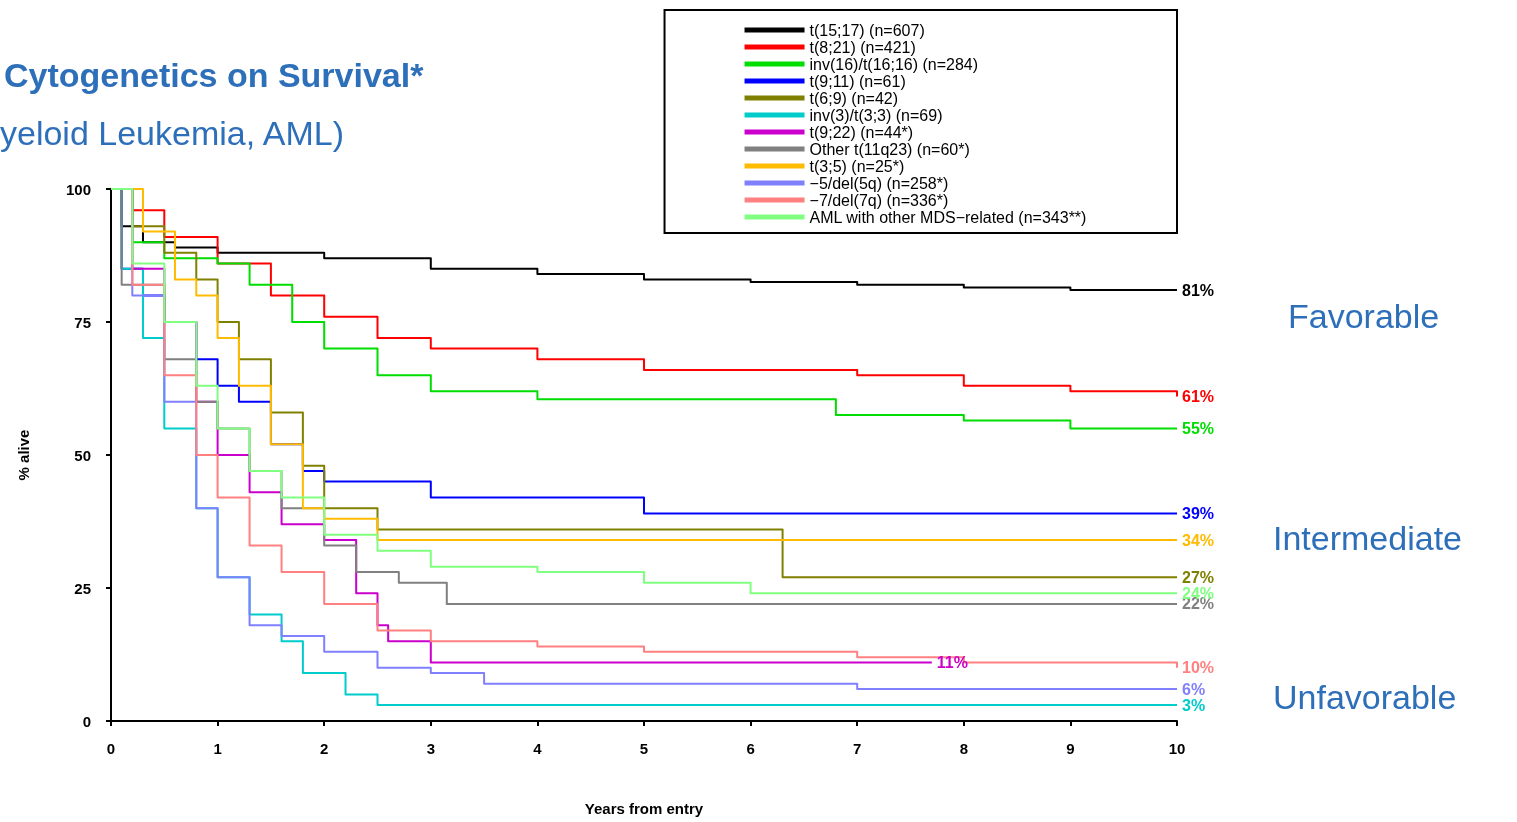  I want to click on data-label: 3%, so click(1194, 705).